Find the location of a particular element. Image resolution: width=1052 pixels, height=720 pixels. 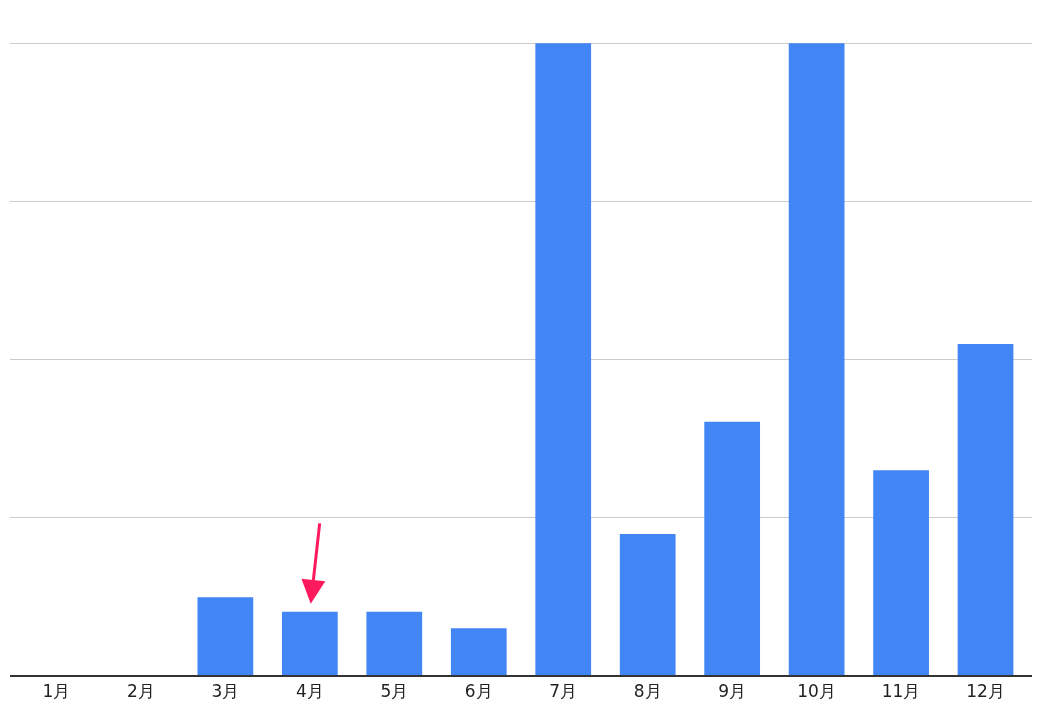

x-tick-label: 9月 is located at coordinates (732, 691).